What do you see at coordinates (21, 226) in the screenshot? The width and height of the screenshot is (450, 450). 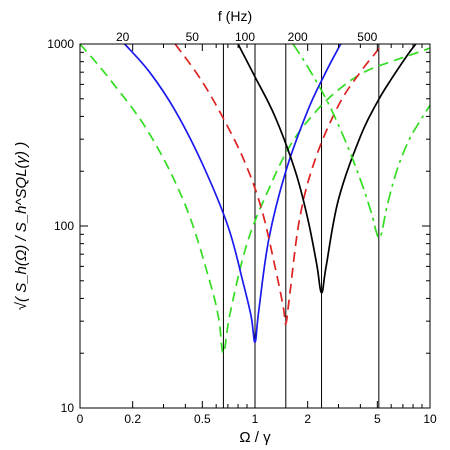 I see `y-axis-title: √( S_h(Ω) / S_h^SQL(γ) )` at bounding box center [21, 226].